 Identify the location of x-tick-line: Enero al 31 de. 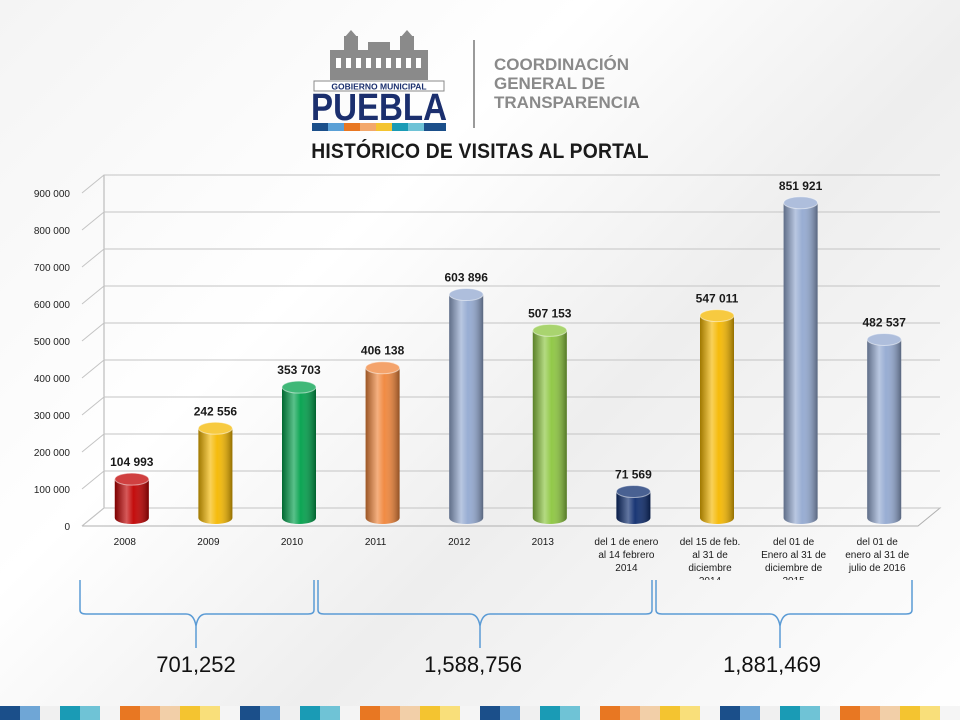
(793, 555).